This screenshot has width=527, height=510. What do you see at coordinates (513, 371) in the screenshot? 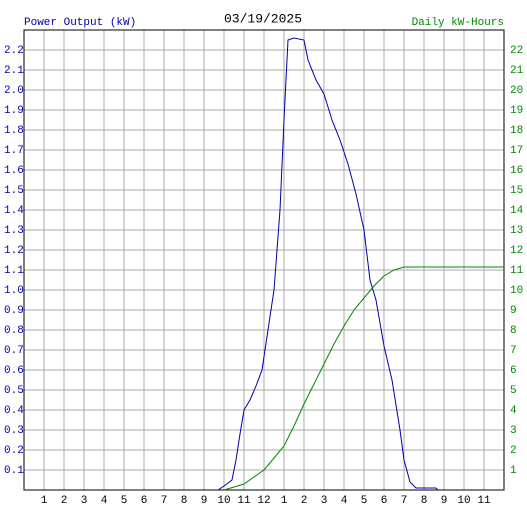
I see `y2-tick-label: 6` at bounding box center [513, 371].